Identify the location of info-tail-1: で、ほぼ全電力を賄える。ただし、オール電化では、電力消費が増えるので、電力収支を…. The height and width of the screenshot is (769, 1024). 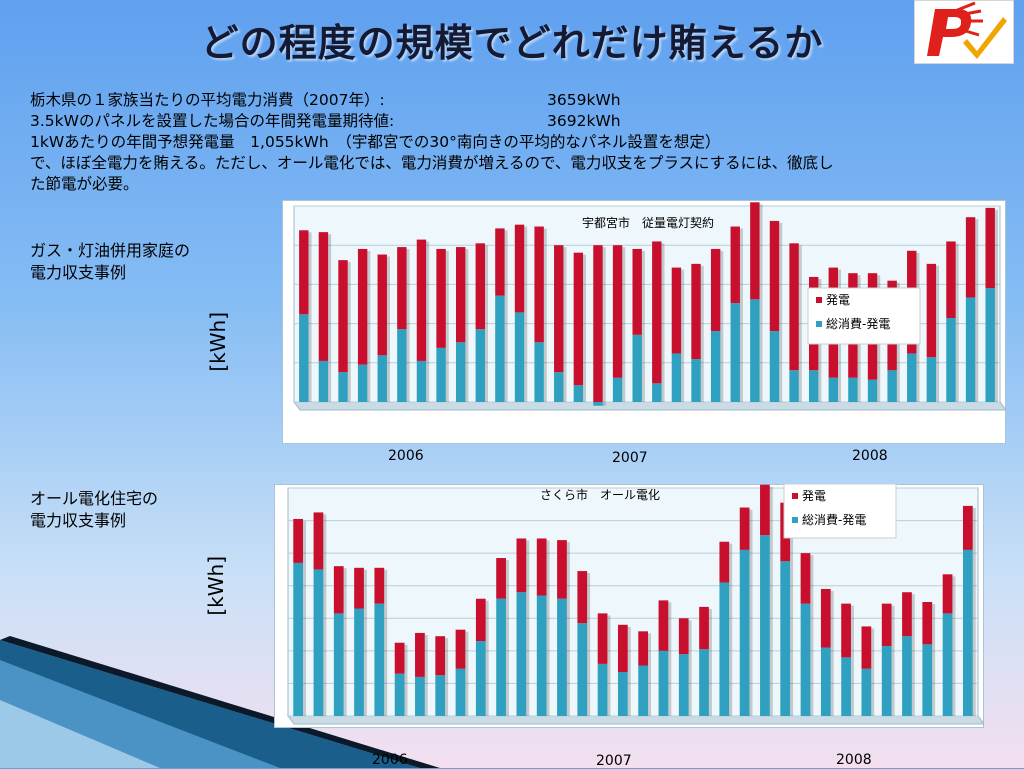
(432, 163).